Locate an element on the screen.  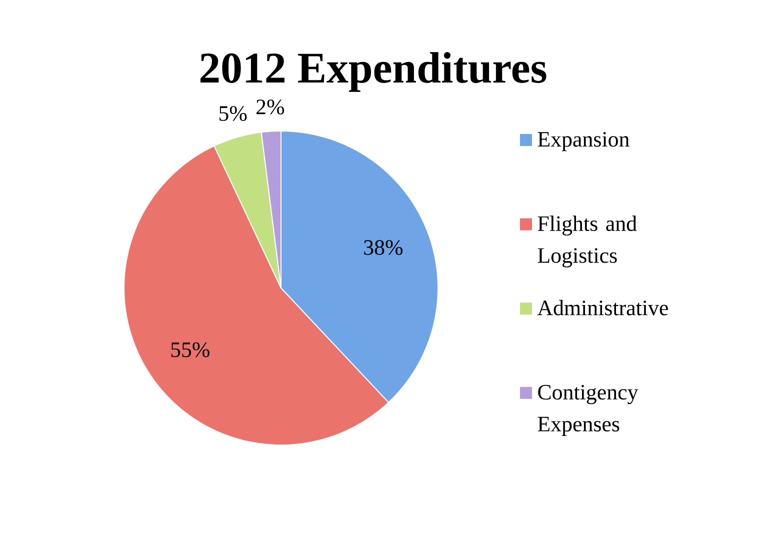
data-label: 2% is located at coordinates (270, 107).